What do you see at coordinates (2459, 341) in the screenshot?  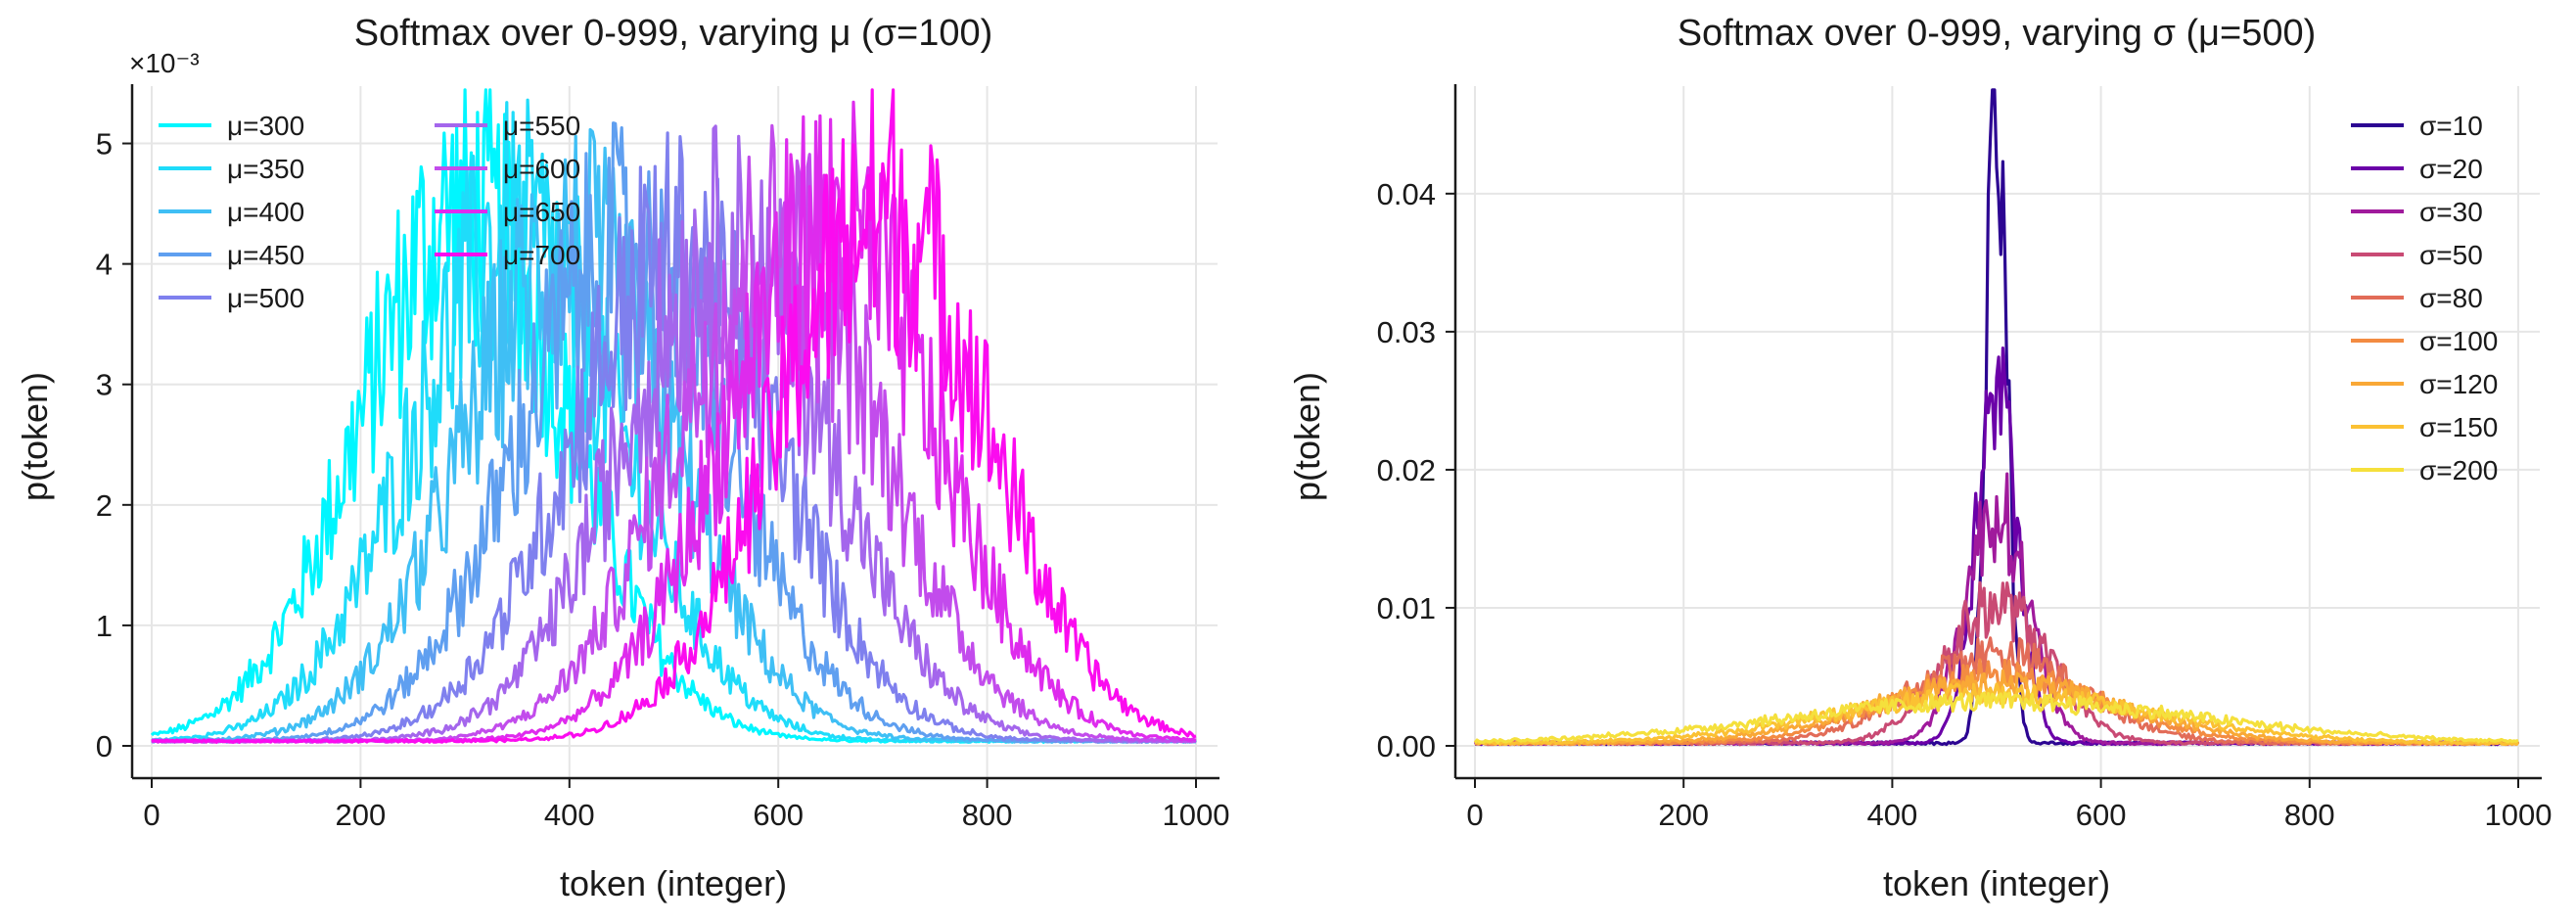 I see `legend-label: σ=100` at bounding box center [2459, 341].